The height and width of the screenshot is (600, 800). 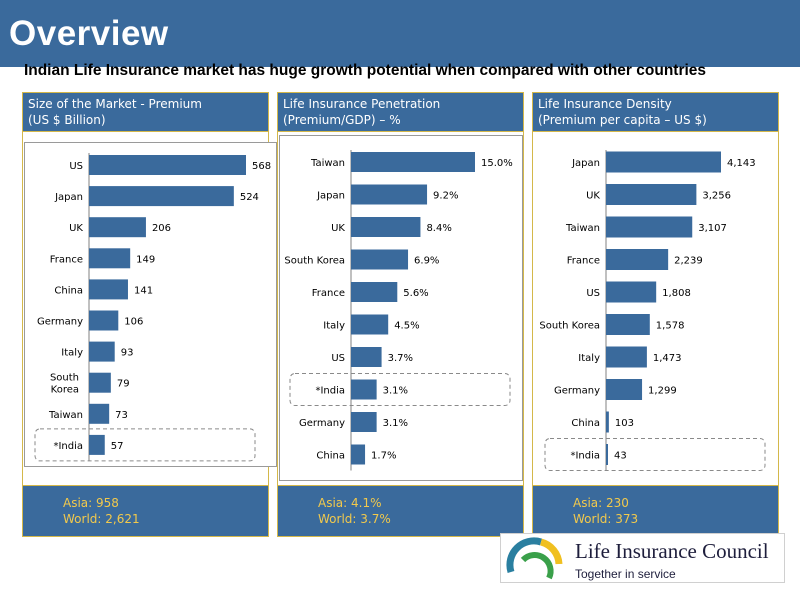 What do you see at coordinates (624, 423) in the screenshot?
I see `data-label: 103` at bounding box center [624, 423].